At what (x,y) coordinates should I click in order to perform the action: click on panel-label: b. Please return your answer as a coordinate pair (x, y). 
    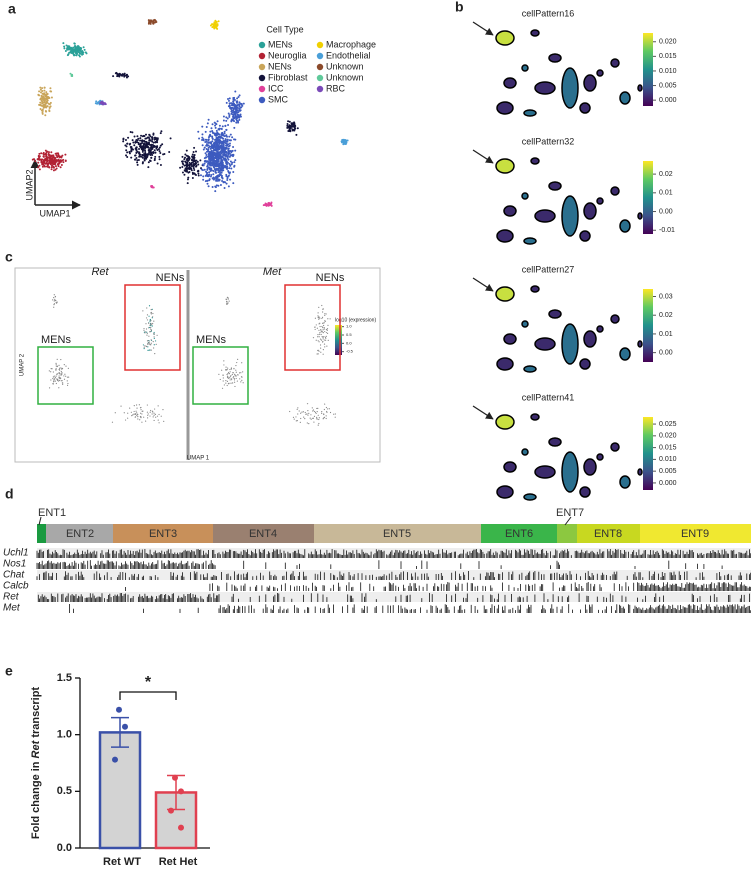
    Looking at the image, I should click on (459, 7).